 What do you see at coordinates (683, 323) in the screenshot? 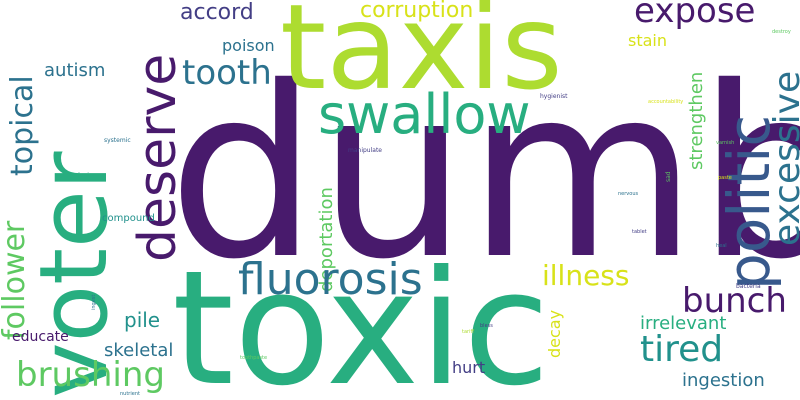
I see `word-irrelevant: irrelevant` at bounding box center [683, 323].